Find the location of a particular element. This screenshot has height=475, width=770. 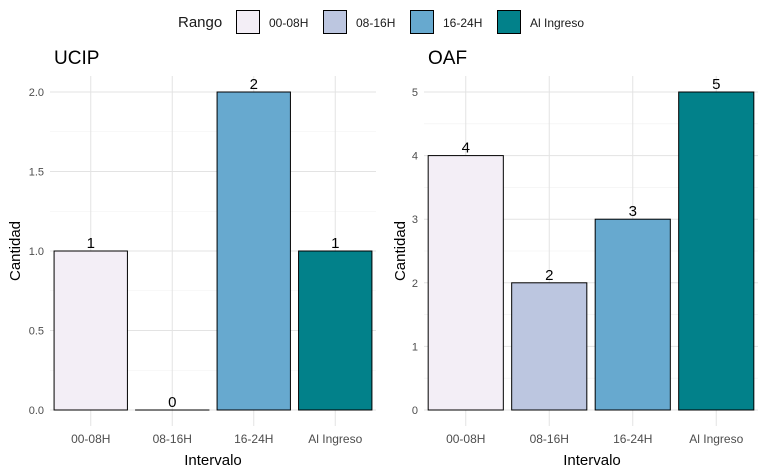

legend-label: 16-24H is located at coordinates (463, 23).